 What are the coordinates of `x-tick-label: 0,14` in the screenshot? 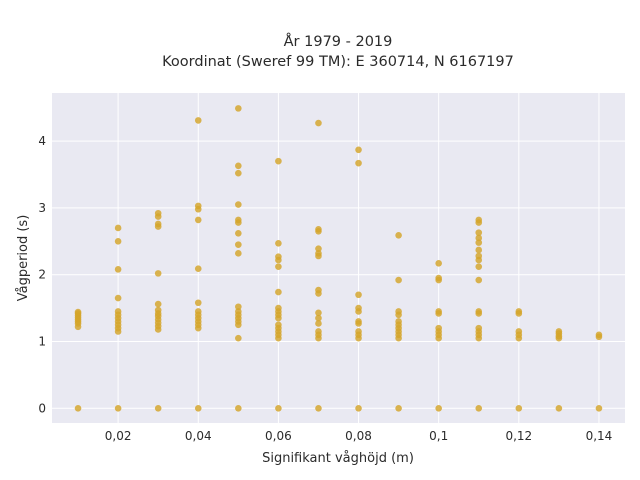 It's located at (599, 436).